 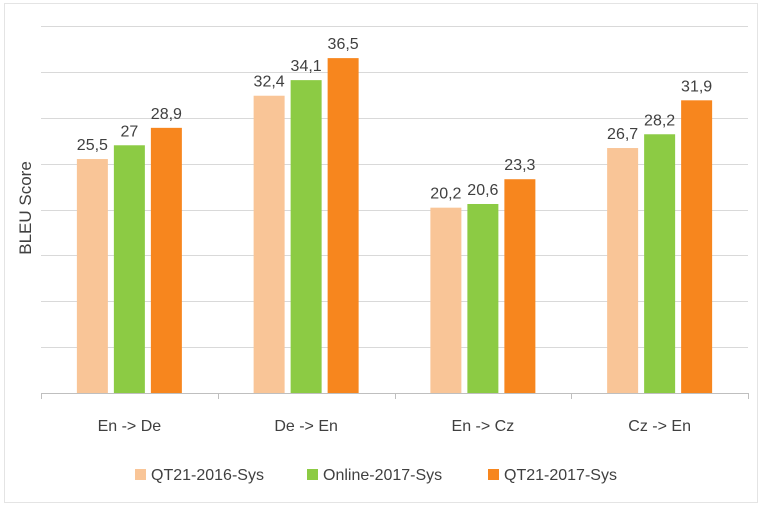 What do you see at coordinates (130, 426) in the screenshot?
I see `x-tick-label: En -> De` at bounding box center [130, 426].